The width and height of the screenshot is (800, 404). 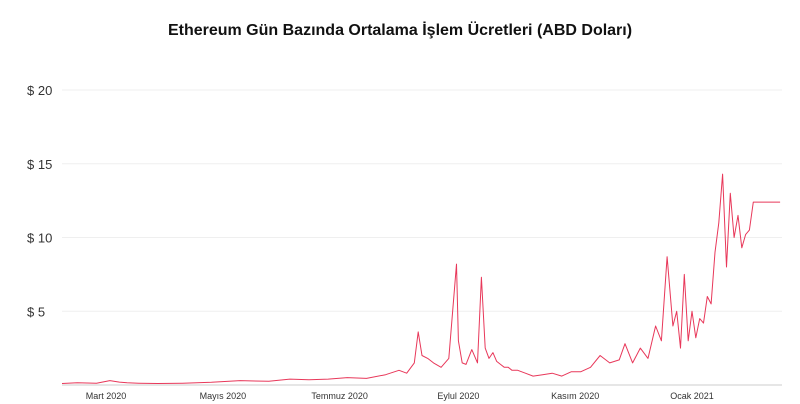 What do you see at coordinates (458, 396) in the screenshot?
I see `x-tick-label: Eylul 2020` at bounding box center [458, 396].